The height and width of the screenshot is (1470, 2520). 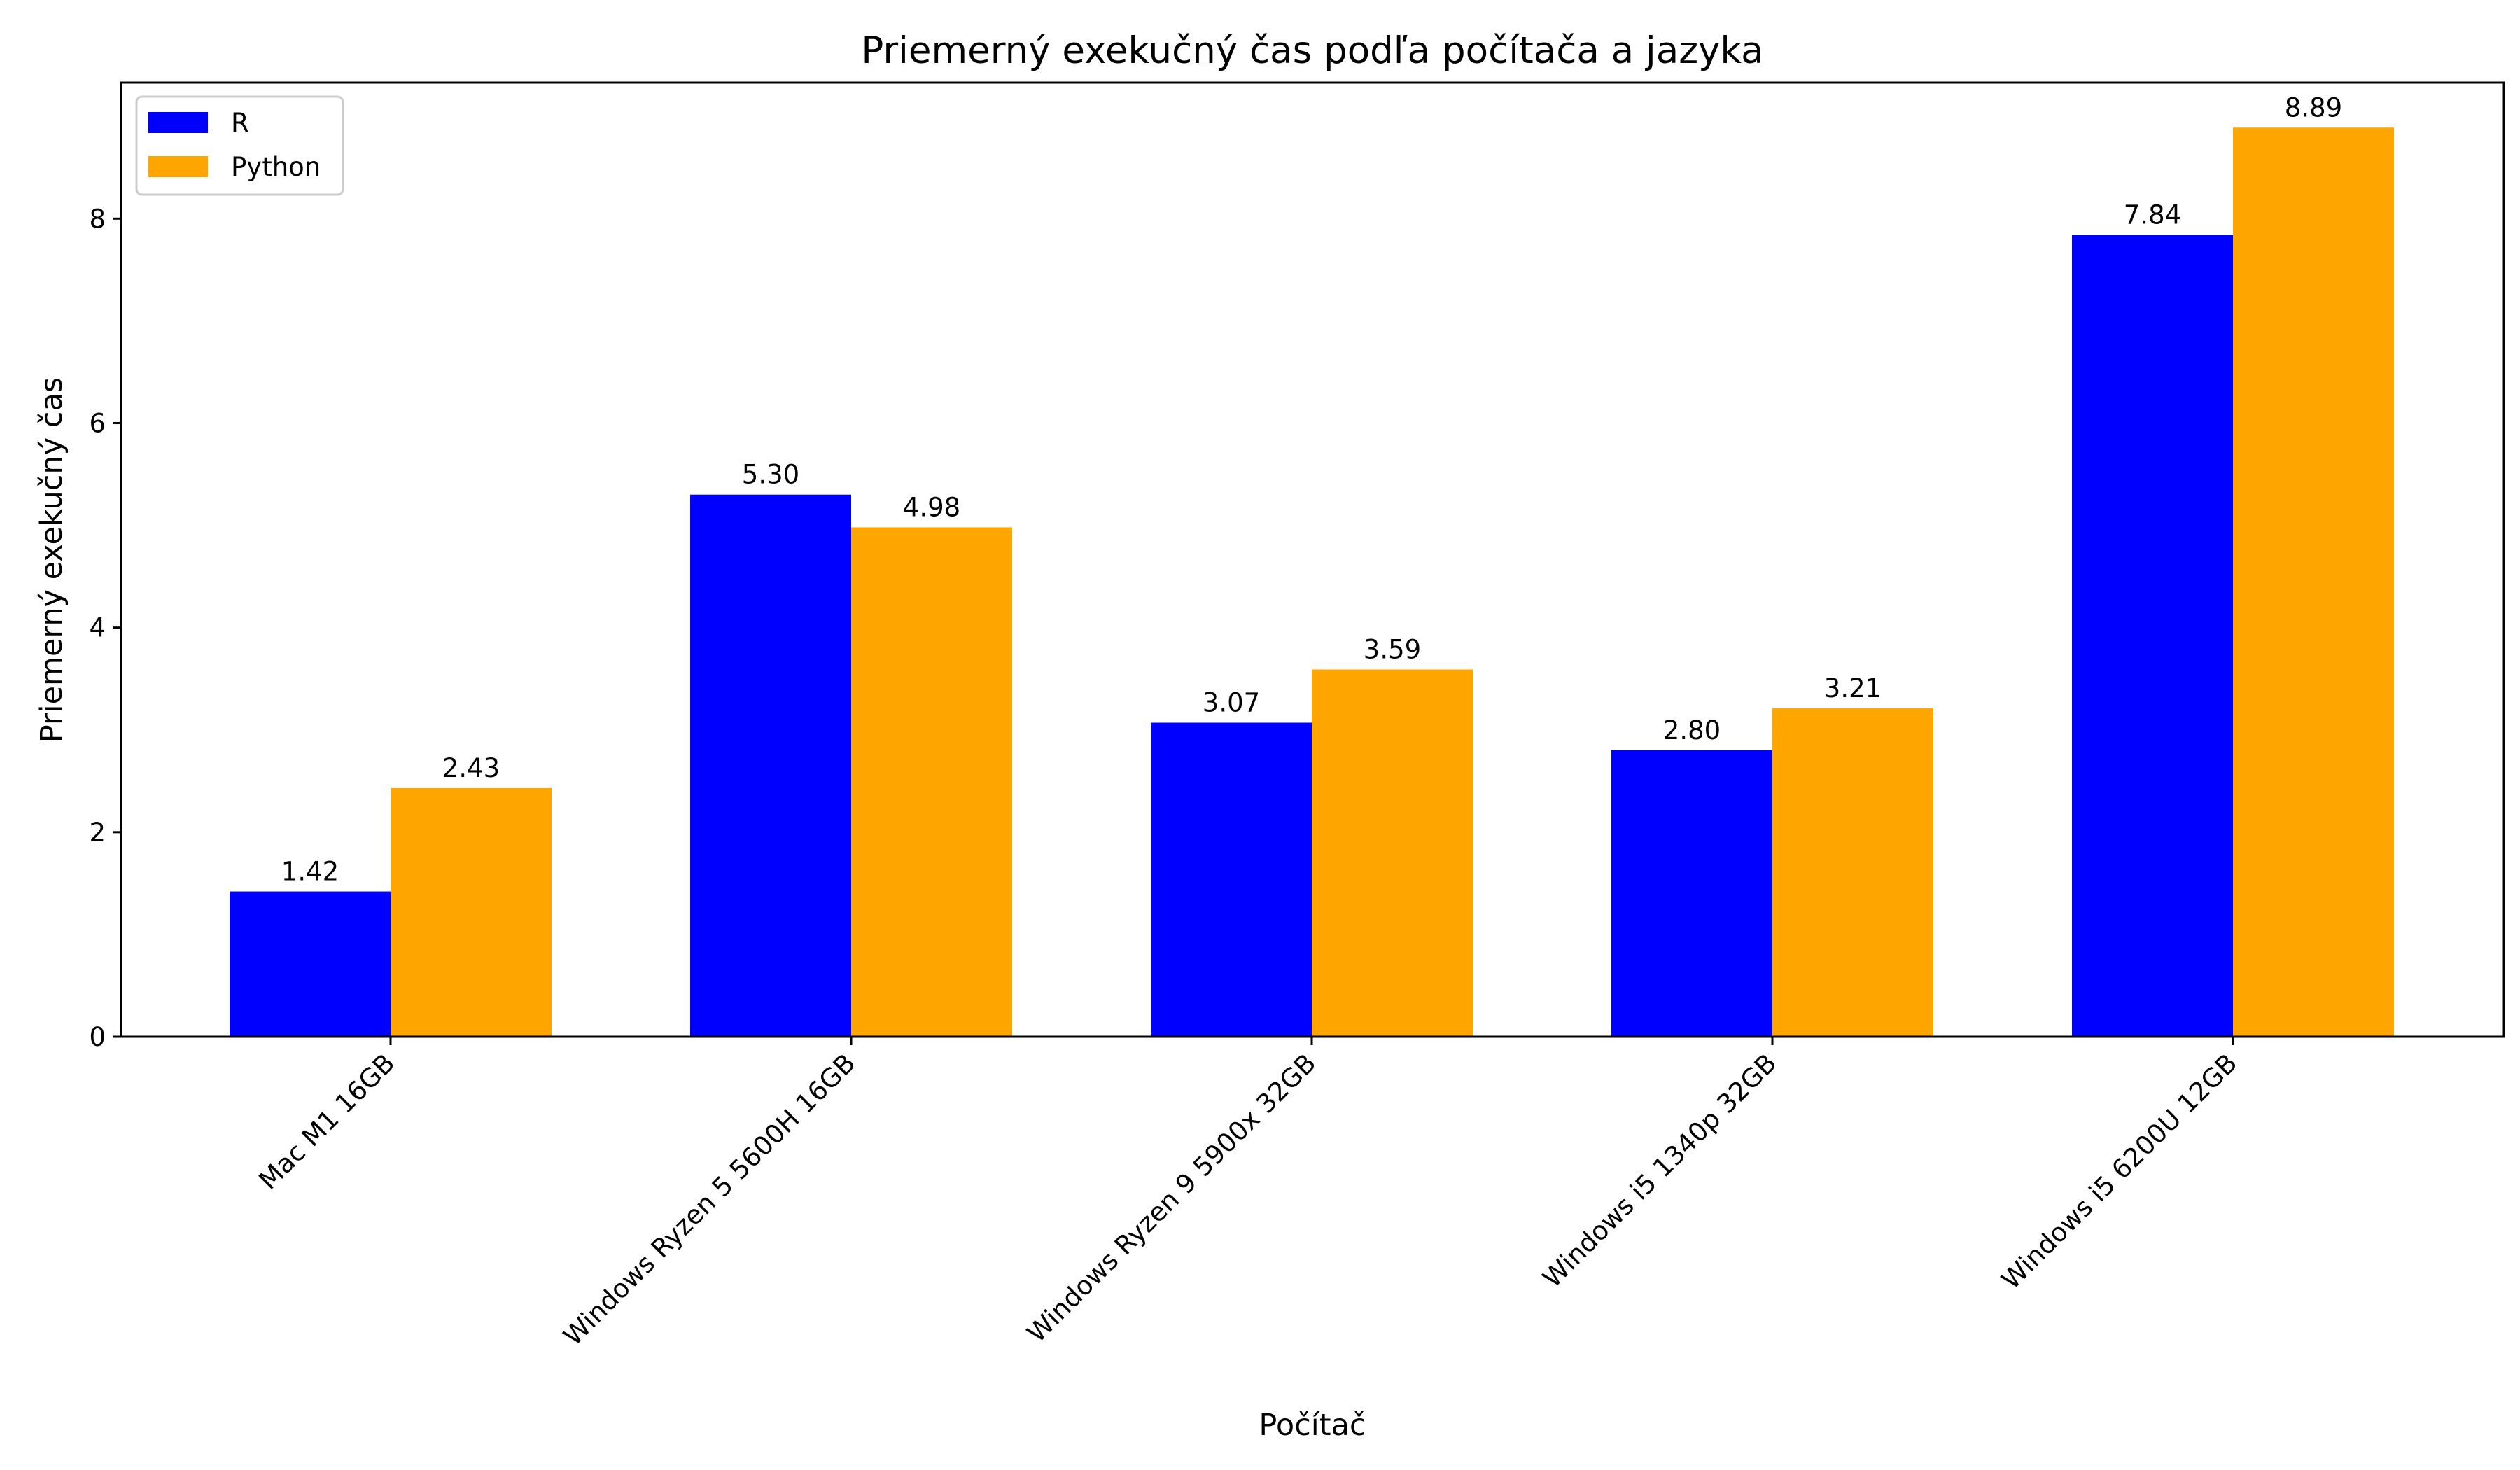 I want to click on bar-value-label: 7.84, so click(x=2152, y=215).